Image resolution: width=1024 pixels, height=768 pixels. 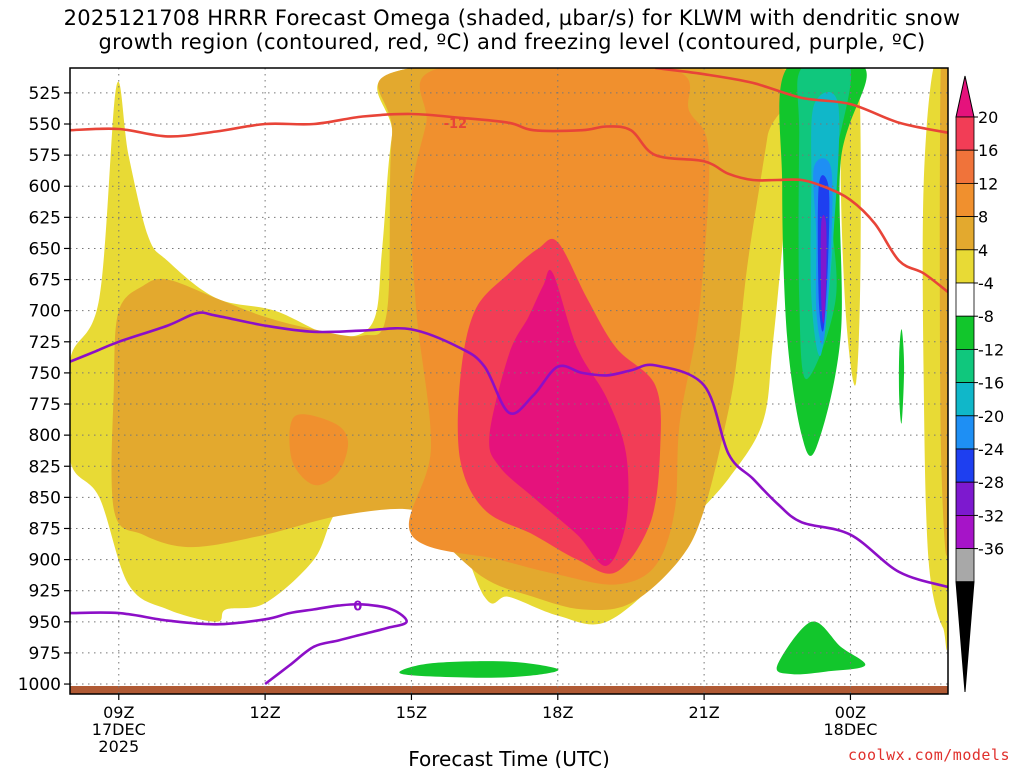 What do you see at coordinates (991, 482) in the screenshot?
I see `colorbar-label-28: -28` at bounding box center [991, 482].